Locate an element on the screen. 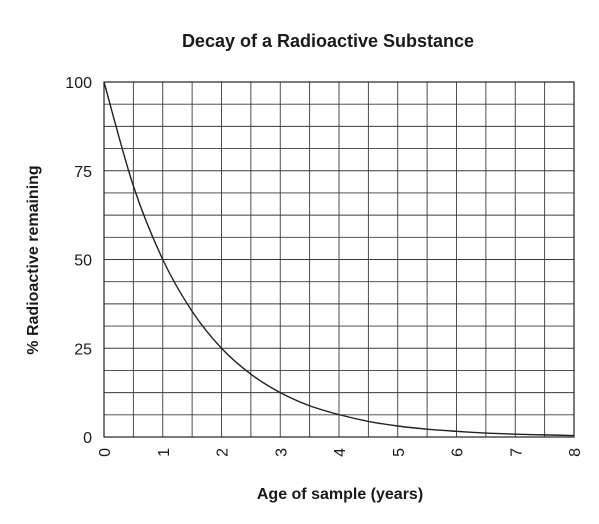  x-axis-label: Age of sample (years) is located at coordinates (340, 494).